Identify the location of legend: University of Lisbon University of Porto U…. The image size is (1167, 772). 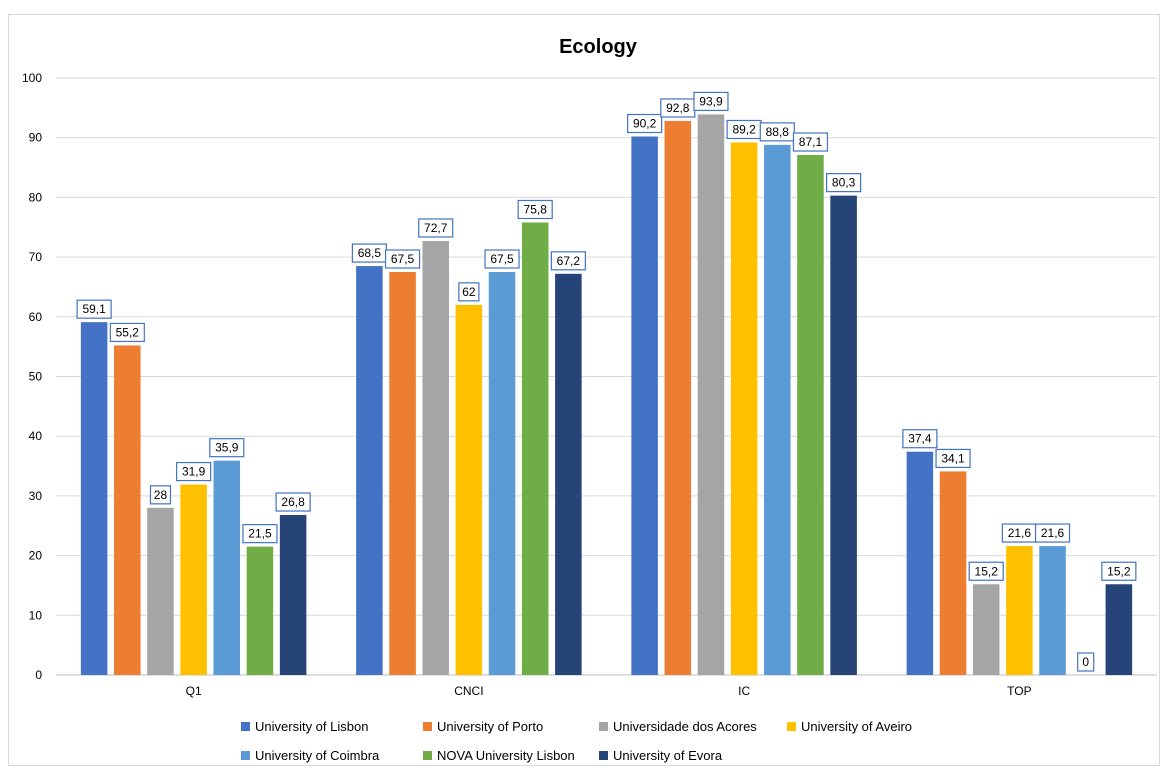
(576, 741).